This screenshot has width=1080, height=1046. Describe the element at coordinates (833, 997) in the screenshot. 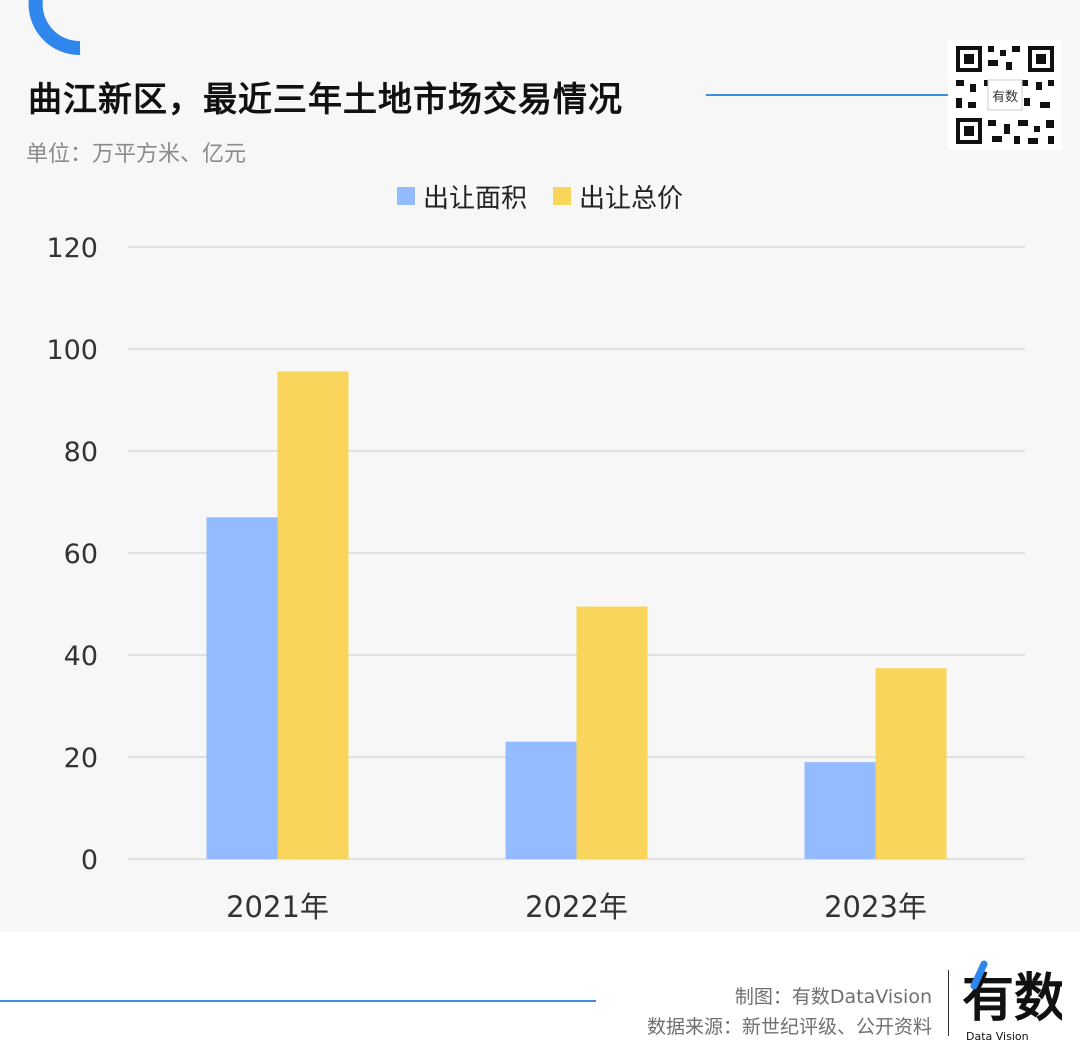

I see `credit-text: 制图：有数DataVision` at that location.